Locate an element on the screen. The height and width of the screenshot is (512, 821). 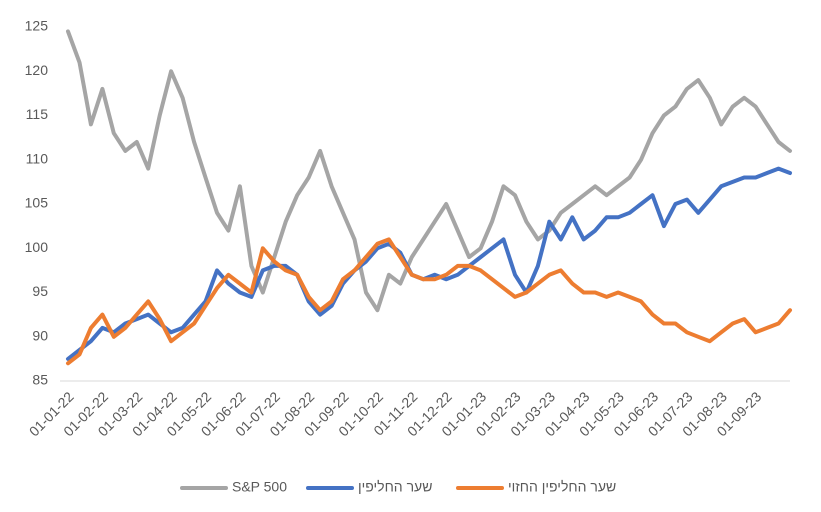
y-tick-label: 95 is located at coordinates (40, 291).